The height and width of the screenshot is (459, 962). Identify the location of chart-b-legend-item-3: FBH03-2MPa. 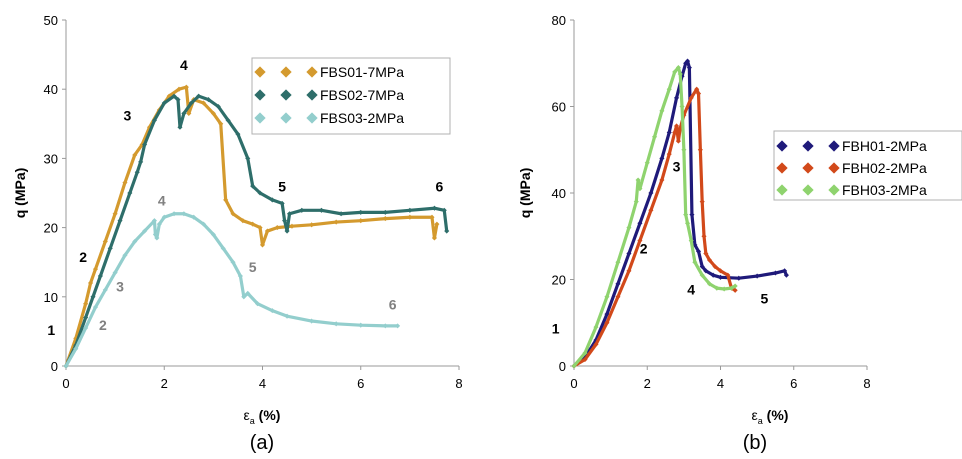
(851, 190).